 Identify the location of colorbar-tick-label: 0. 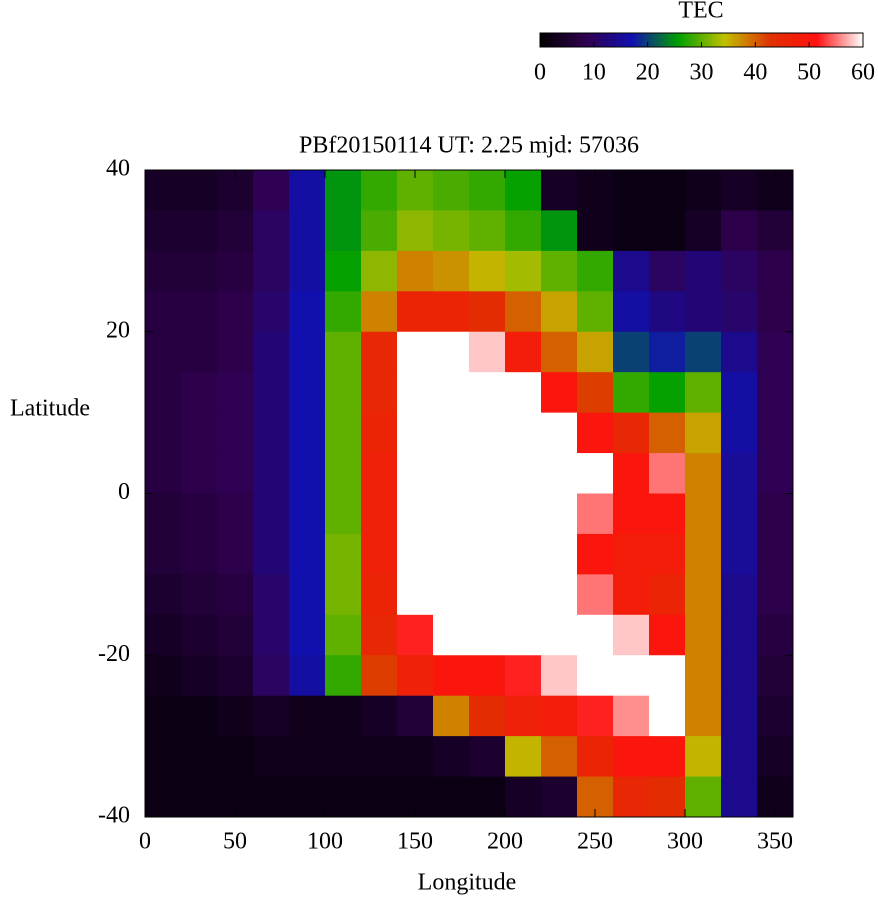
(540, 73).